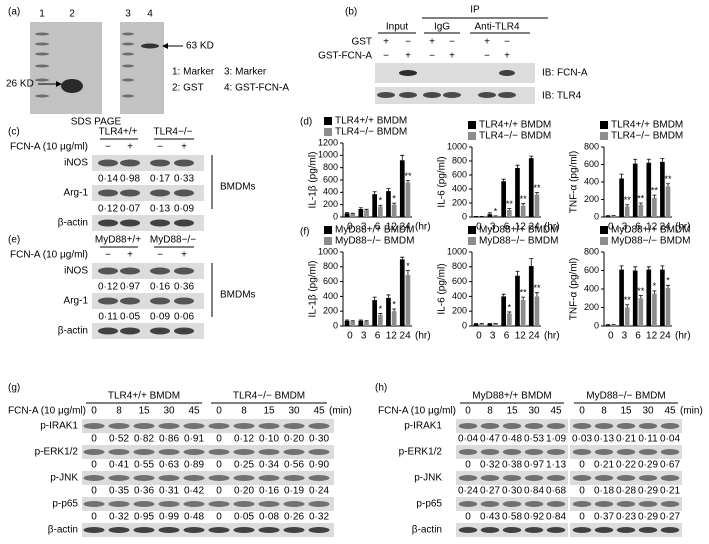 This screenshot has width=709, height=544. What do you see at coordinates (94, 465) in the screenshot?
I see `quantification: 0` at bounding box center [94, 465].